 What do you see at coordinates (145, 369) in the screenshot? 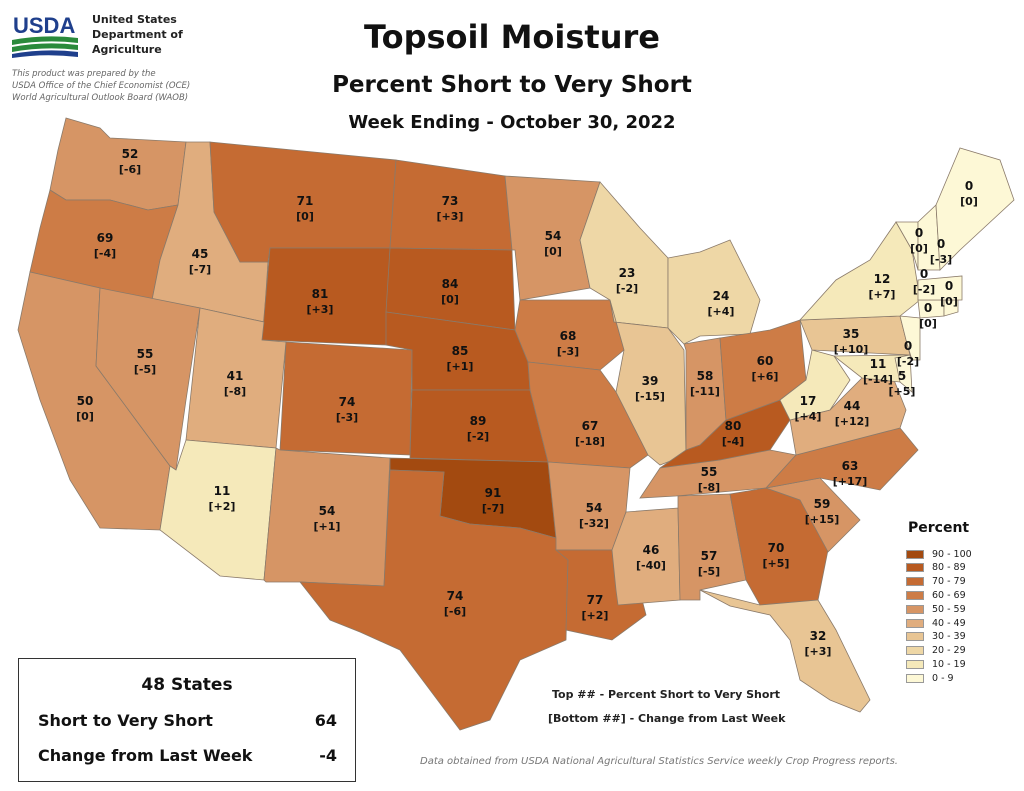
I see `state-change-nv: [-5]` at bounding box center [145, 369].